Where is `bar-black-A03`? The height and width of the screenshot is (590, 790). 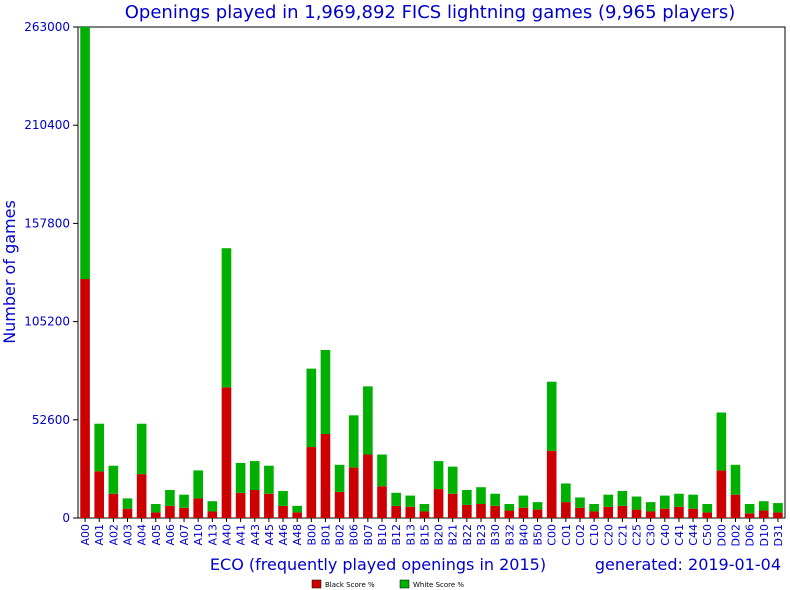
bar-black-A03 is located at coordinates (127, 513).